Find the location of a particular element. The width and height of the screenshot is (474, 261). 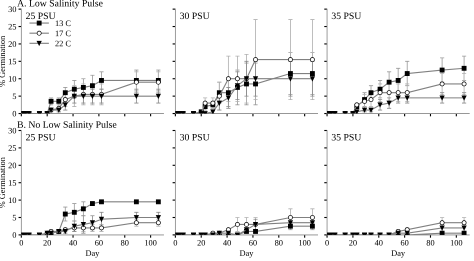

chart-title: B. No Low Salinity Pulse is located at coordinates (66, 125).